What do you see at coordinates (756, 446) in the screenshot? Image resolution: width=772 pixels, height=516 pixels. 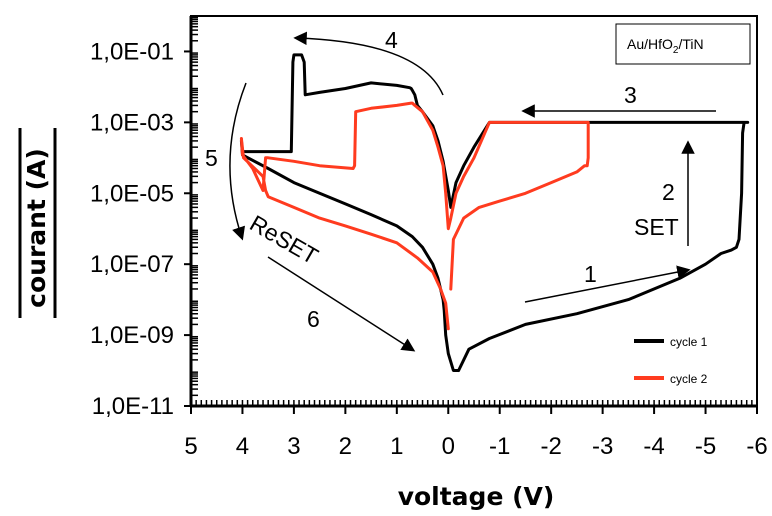 I see `x-tick-label: -6` at bounding box center [756, 446].